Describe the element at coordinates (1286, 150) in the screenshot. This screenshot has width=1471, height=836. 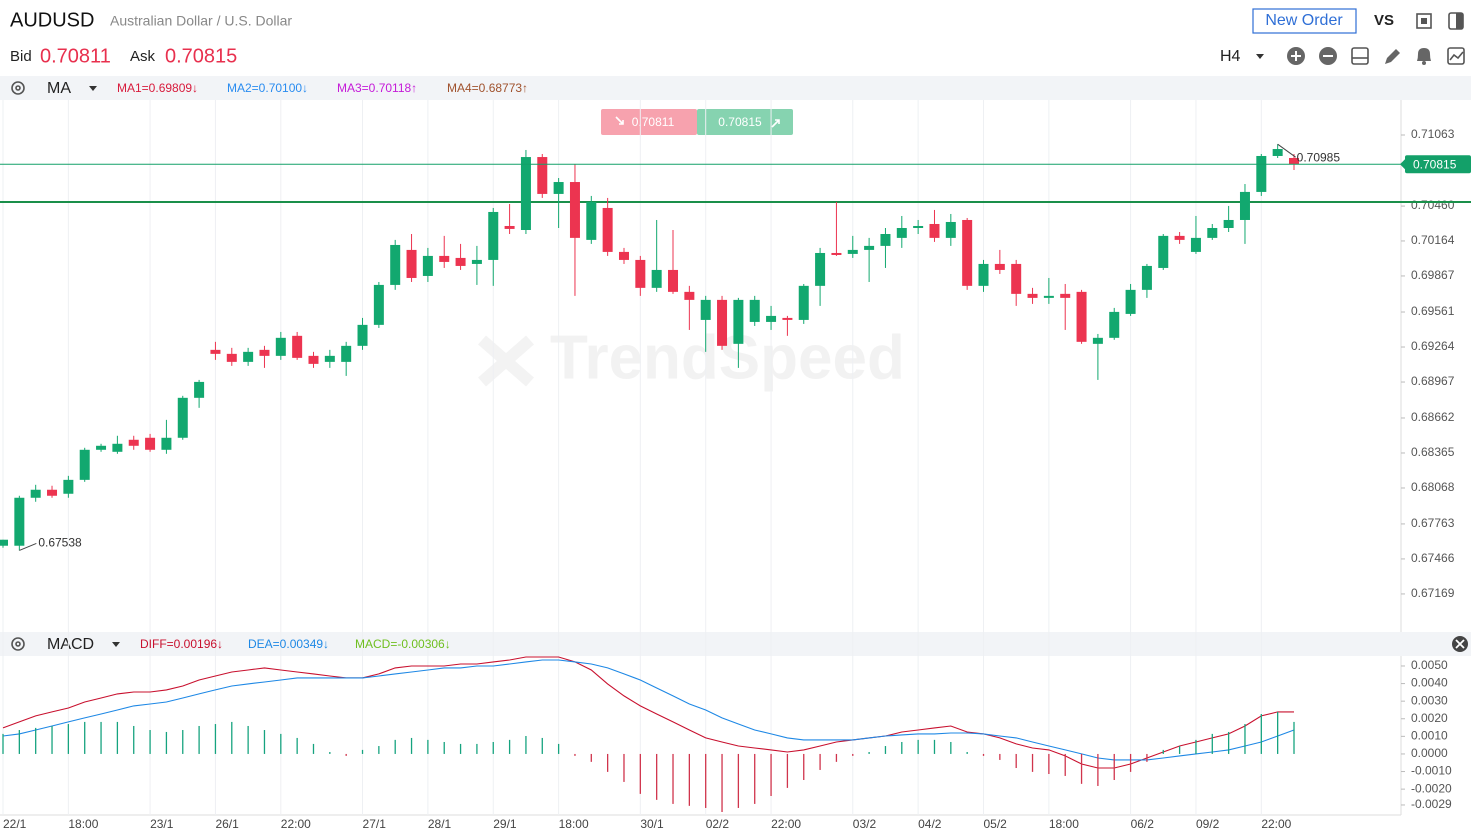
I see `max-pointer` at that location.